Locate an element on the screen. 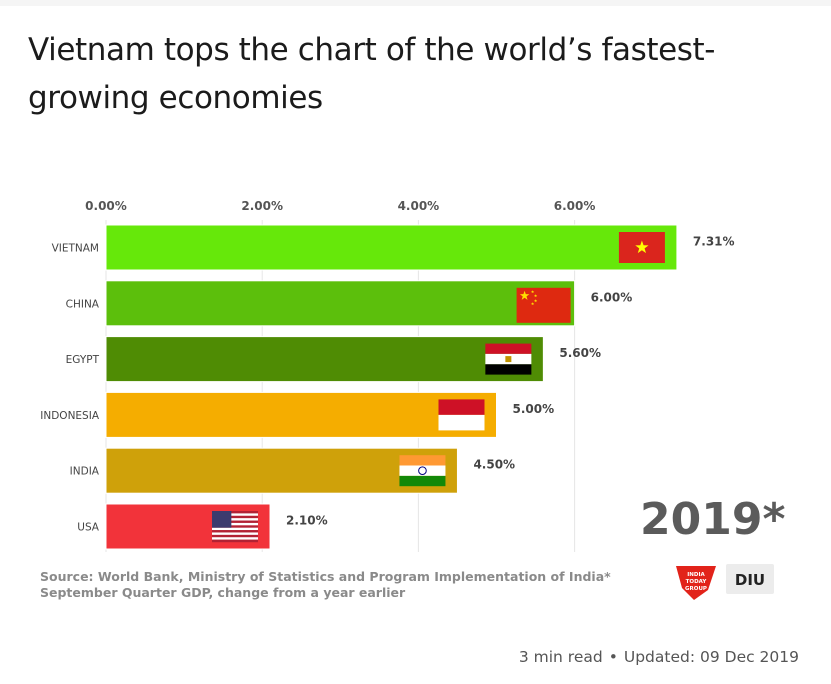 The image size is (831, 684). usa-flag is located at coordinates (235, 527).